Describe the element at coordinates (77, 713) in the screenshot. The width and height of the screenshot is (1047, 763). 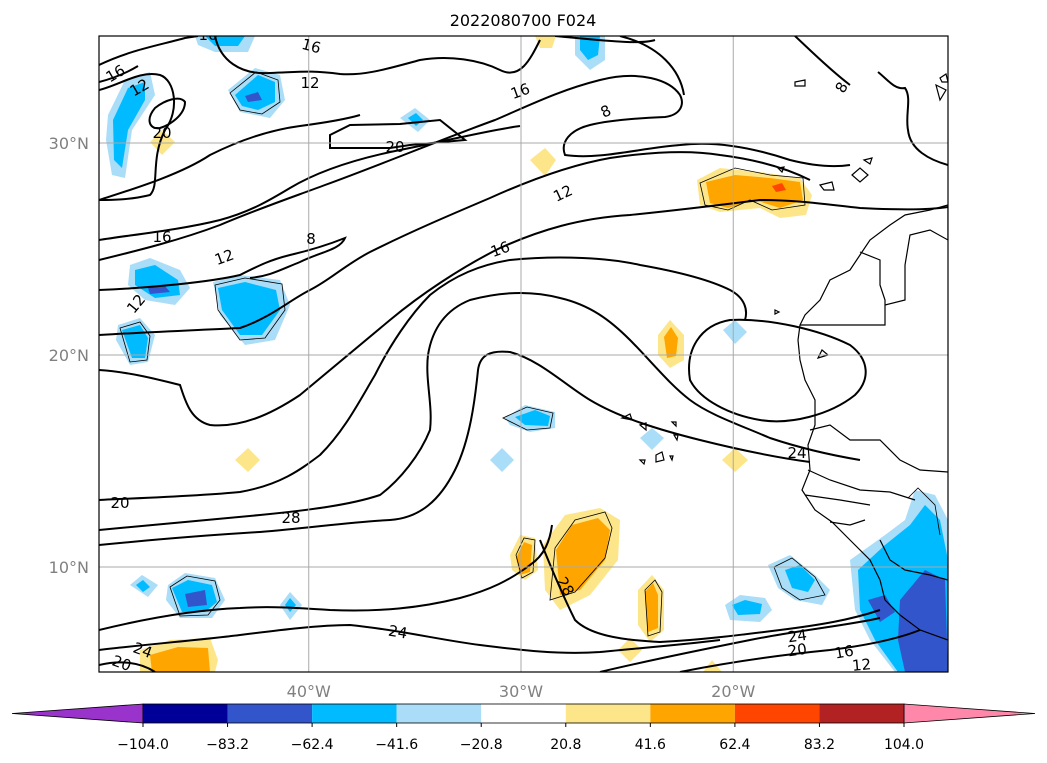
I see `colorbar-extend-left` at that location.